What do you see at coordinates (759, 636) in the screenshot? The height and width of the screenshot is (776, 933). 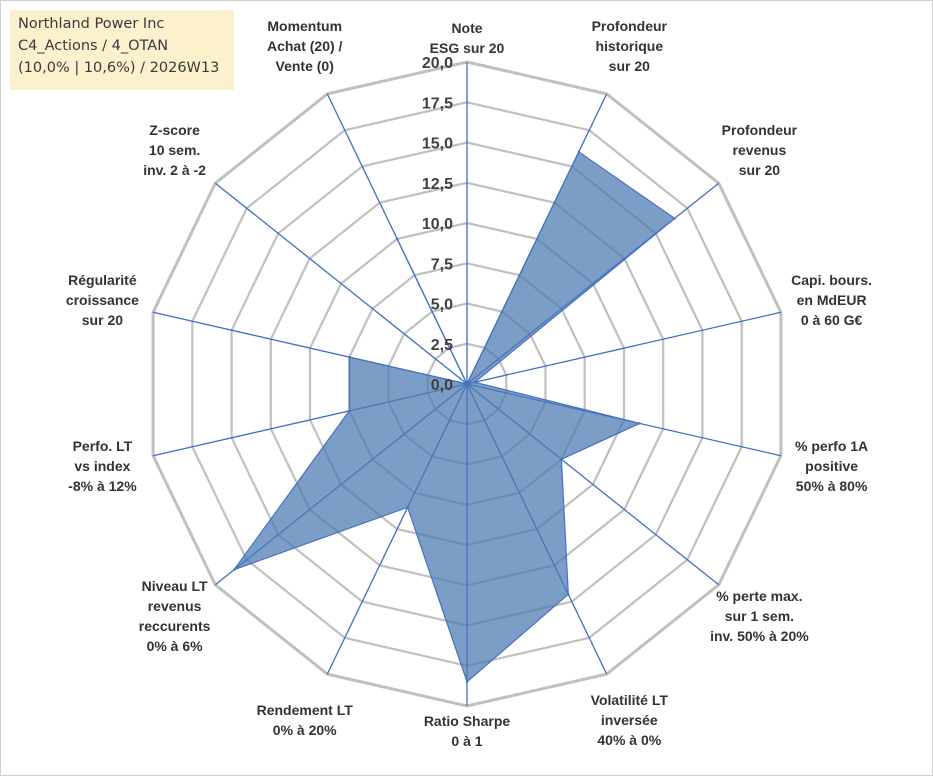 I see `axis-label-line: inv. 50% à 20%` at bounding box center [759, 636].